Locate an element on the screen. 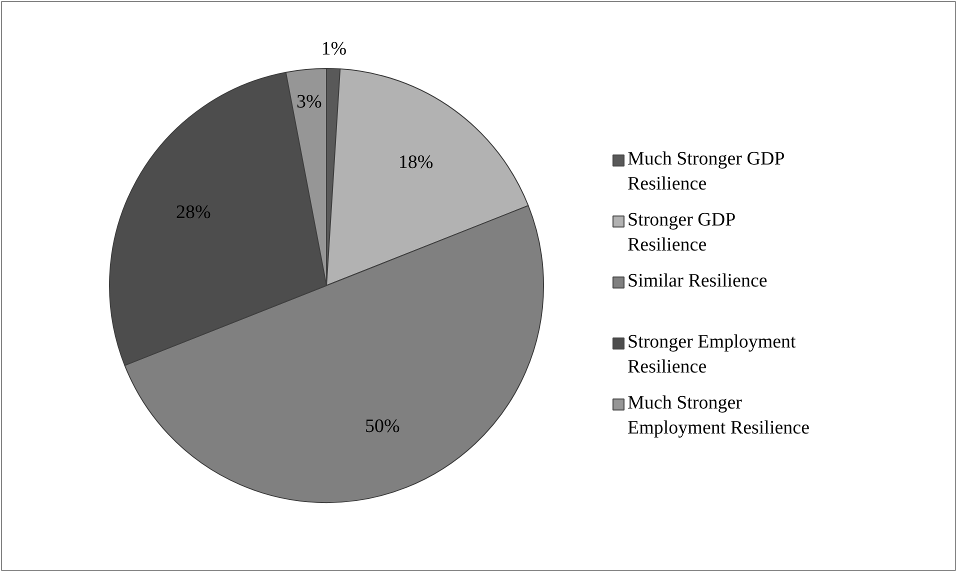 This screenshot has width=956, height=571. legend-label: Stronger Employment Resilience is located at coordinates (712, 355).